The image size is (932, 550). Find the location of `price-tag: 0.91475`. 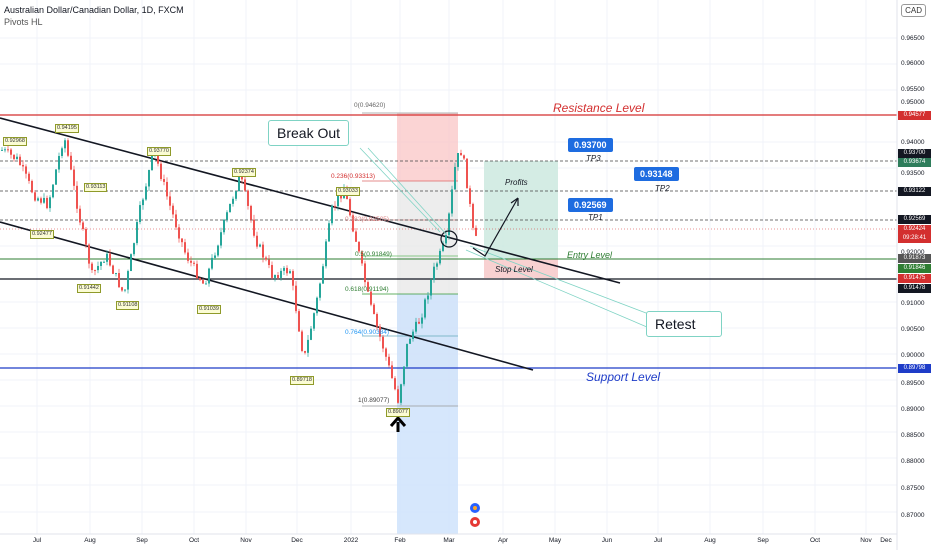

price-tag: 0.91475 is located at coordinates (914, 278).